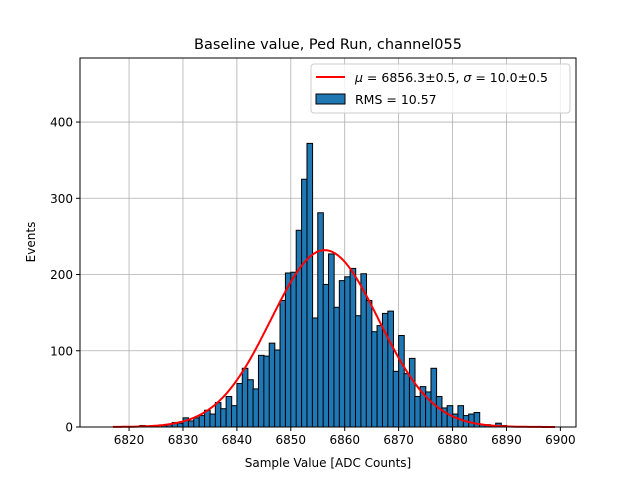 Image resolution: width=640 pixels, height=480 pixels. I want to click on x-tick-label: 6880, so click(452, 440).